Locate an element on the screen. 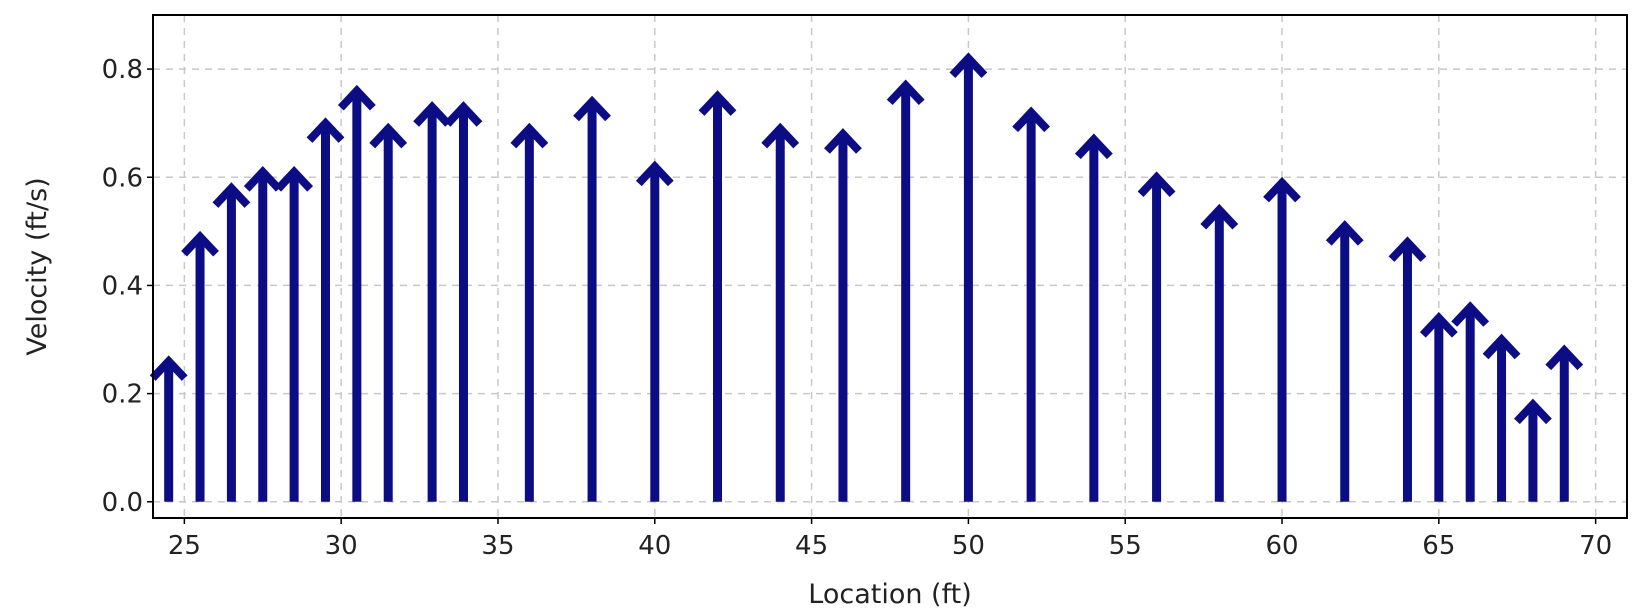 This screenshot has height=616, width=1639. x-tick-label: 30 is located at coordinates (341, 546).